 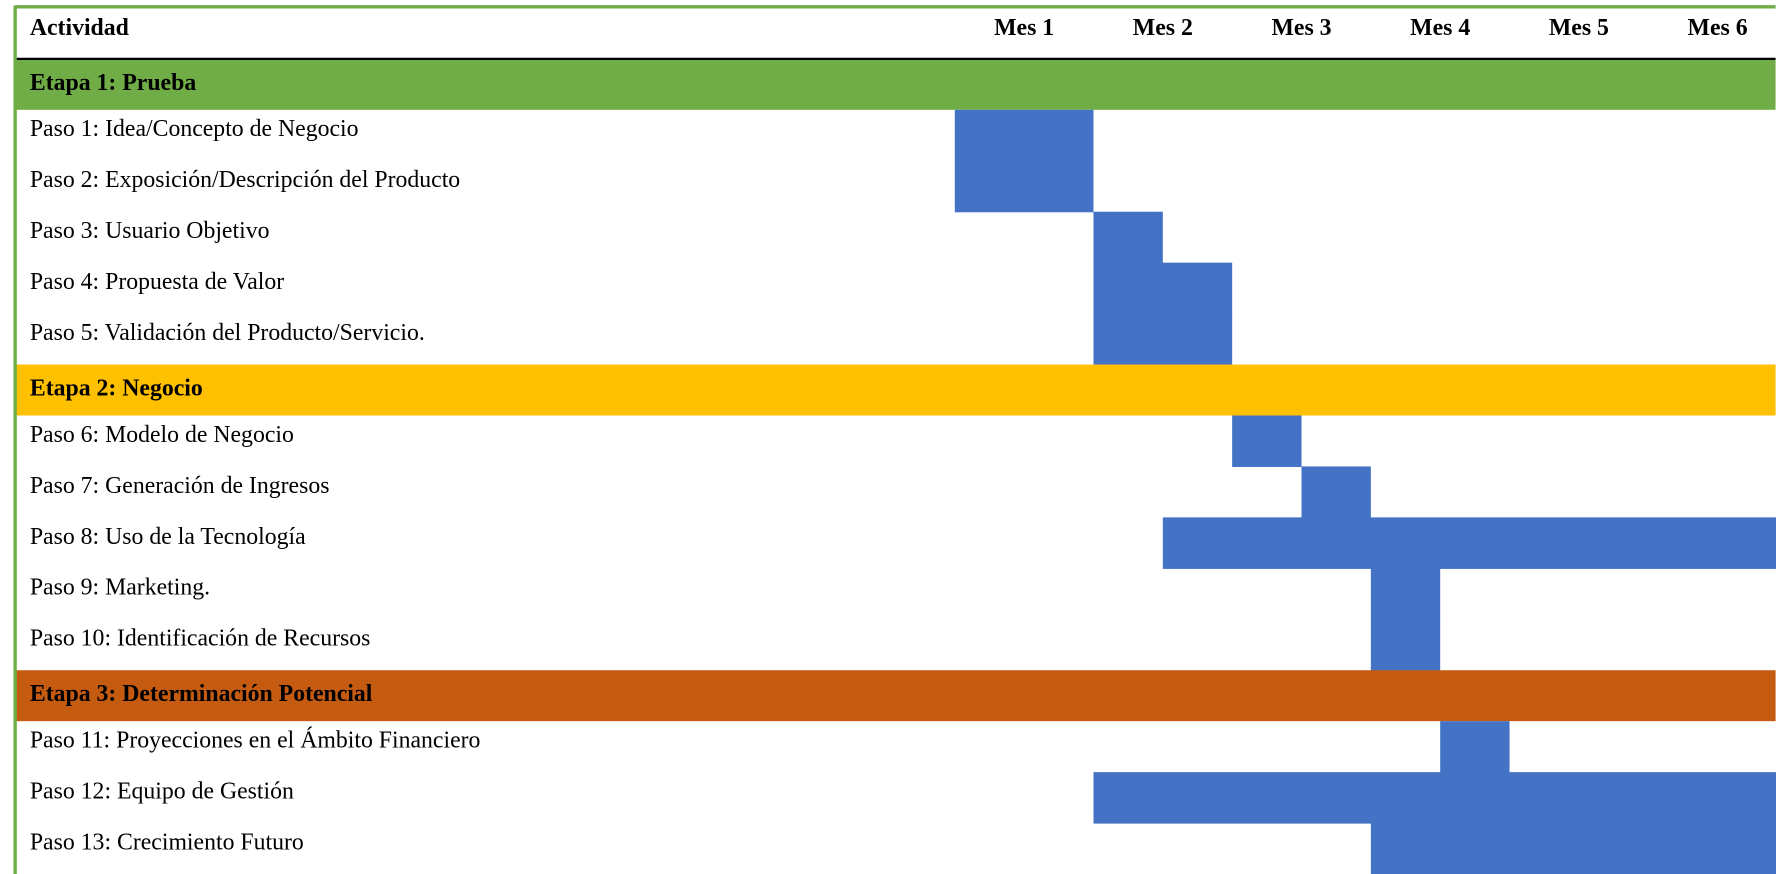 I want to click on stage-title: Etapa 2: Negocio, so click(x=116, y=388).